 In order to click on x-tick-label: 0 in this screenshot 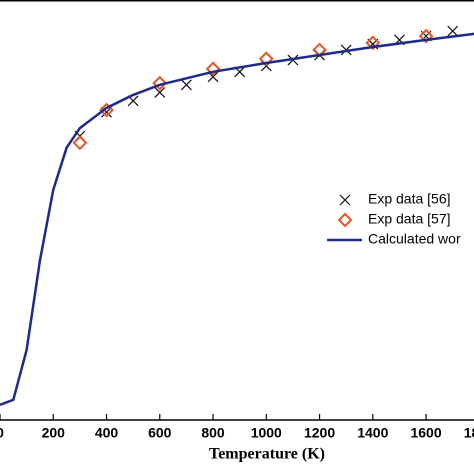, I will do `click(2, 433)`.